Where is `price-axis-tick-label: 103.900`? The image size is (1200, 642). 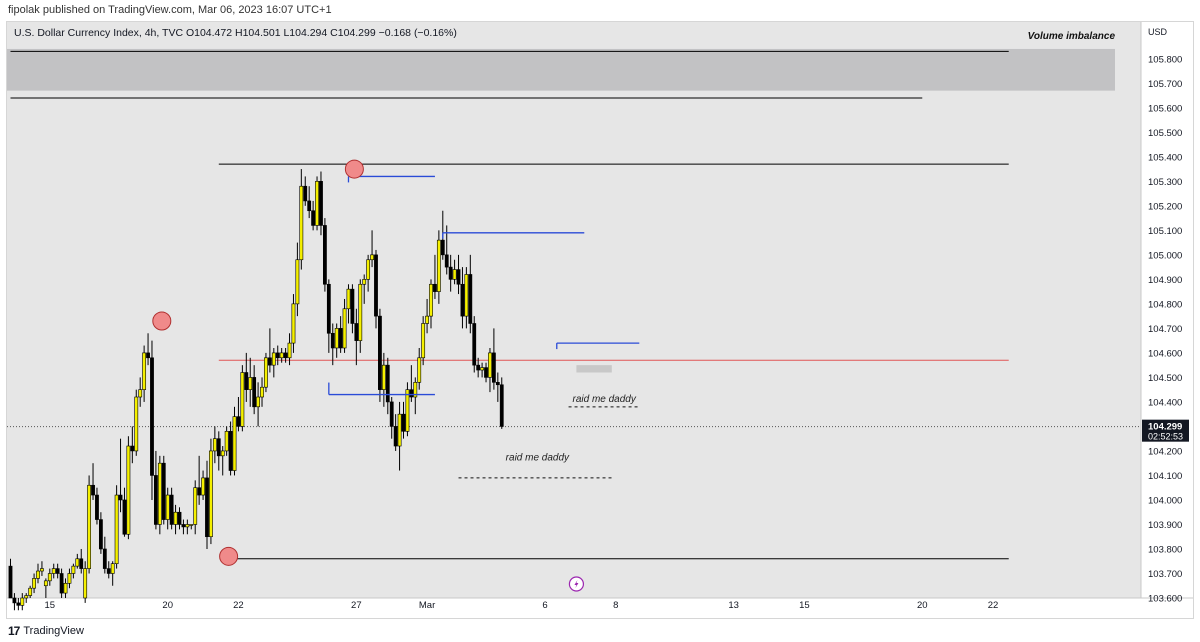
price-axis-tick-label: 103.900 is located at coordinates (1165, 525).